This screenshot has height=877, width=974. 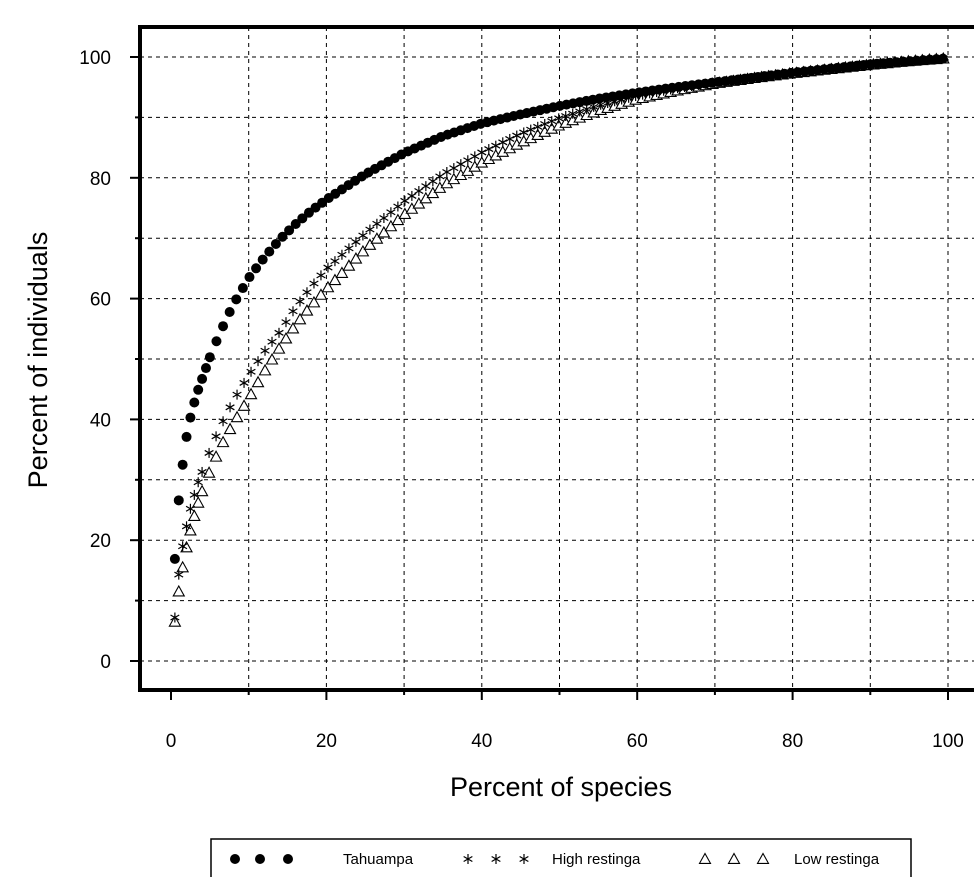 I want to click on y-tick-label: 60, so click(x=100, y=300).